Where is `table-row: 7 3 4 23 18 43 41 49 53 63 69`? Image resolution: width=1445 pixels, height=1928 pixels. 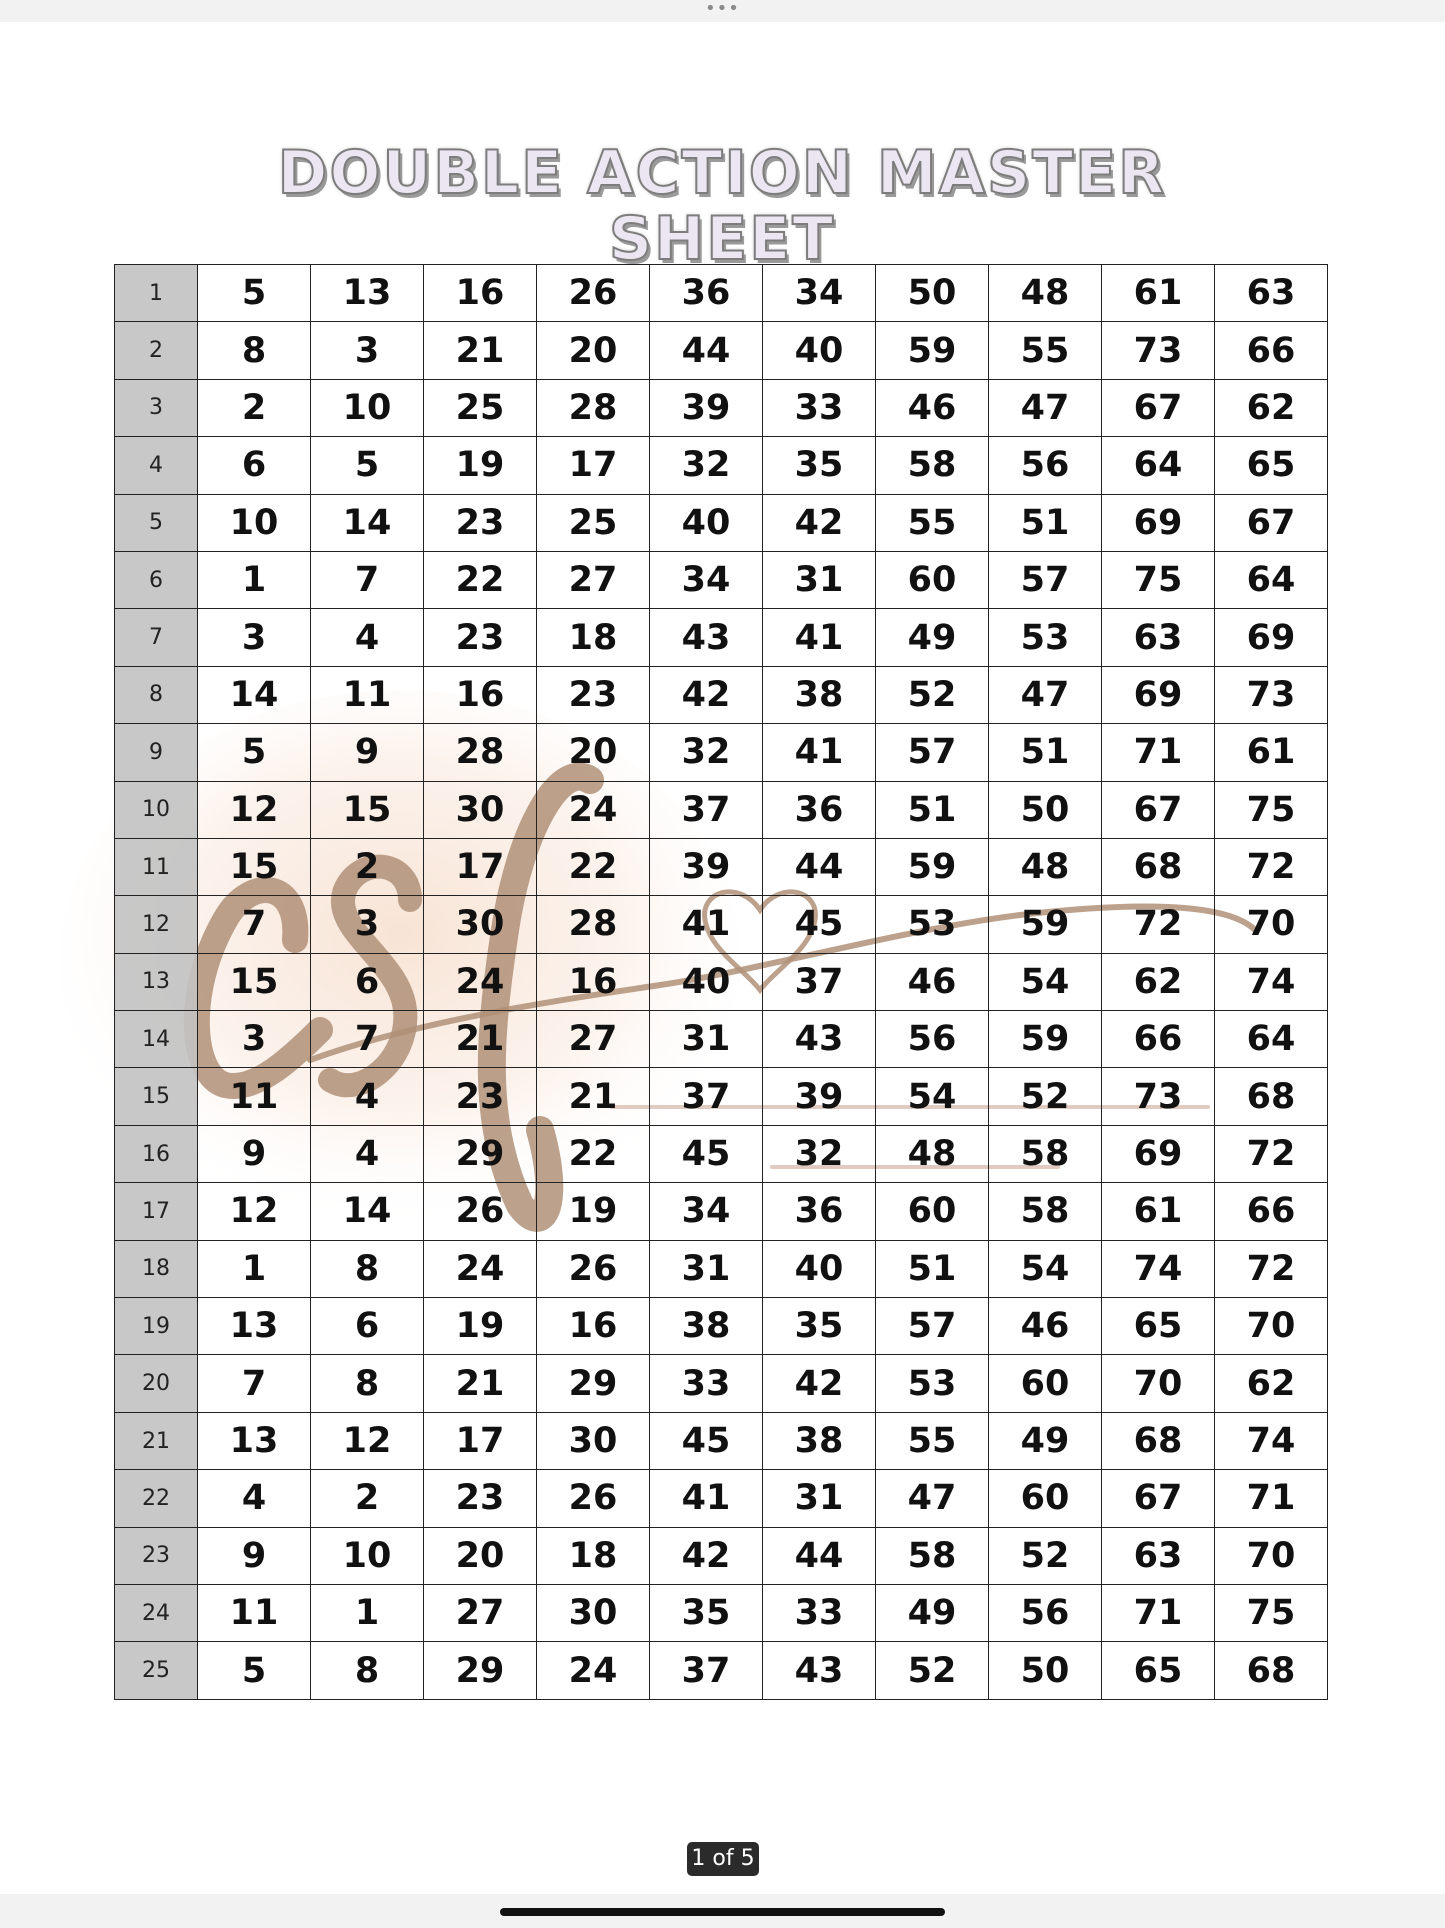
table-row: 7 3 4 23 18 43 41 49 53 63 69 is located at coordinates (721, 637).